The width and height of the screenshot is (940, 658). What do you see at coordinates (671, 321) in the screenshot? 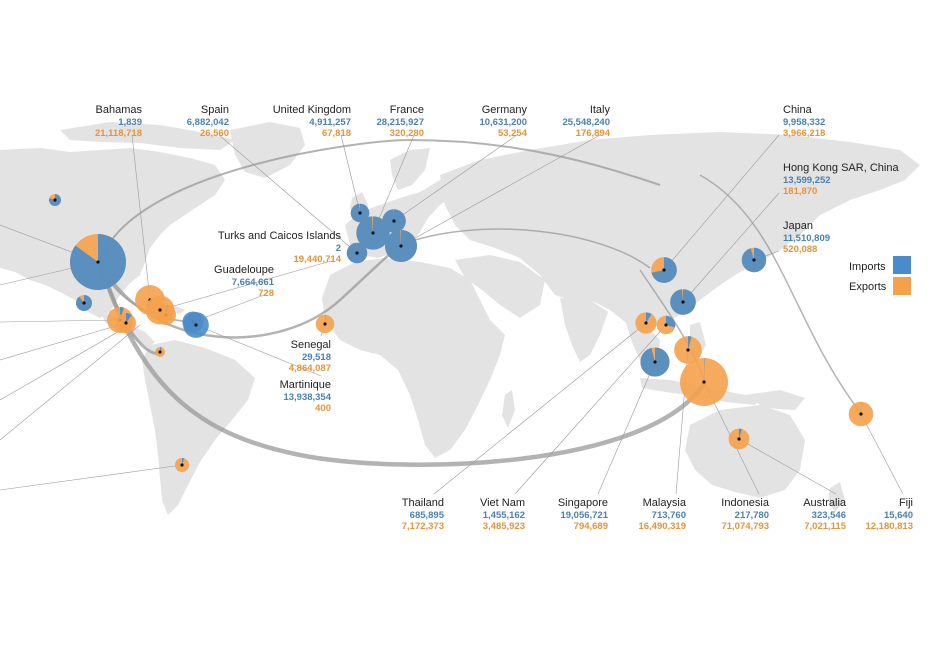
I see `bubble-vietnam-imports-slice` at bounding box center [671, 321].